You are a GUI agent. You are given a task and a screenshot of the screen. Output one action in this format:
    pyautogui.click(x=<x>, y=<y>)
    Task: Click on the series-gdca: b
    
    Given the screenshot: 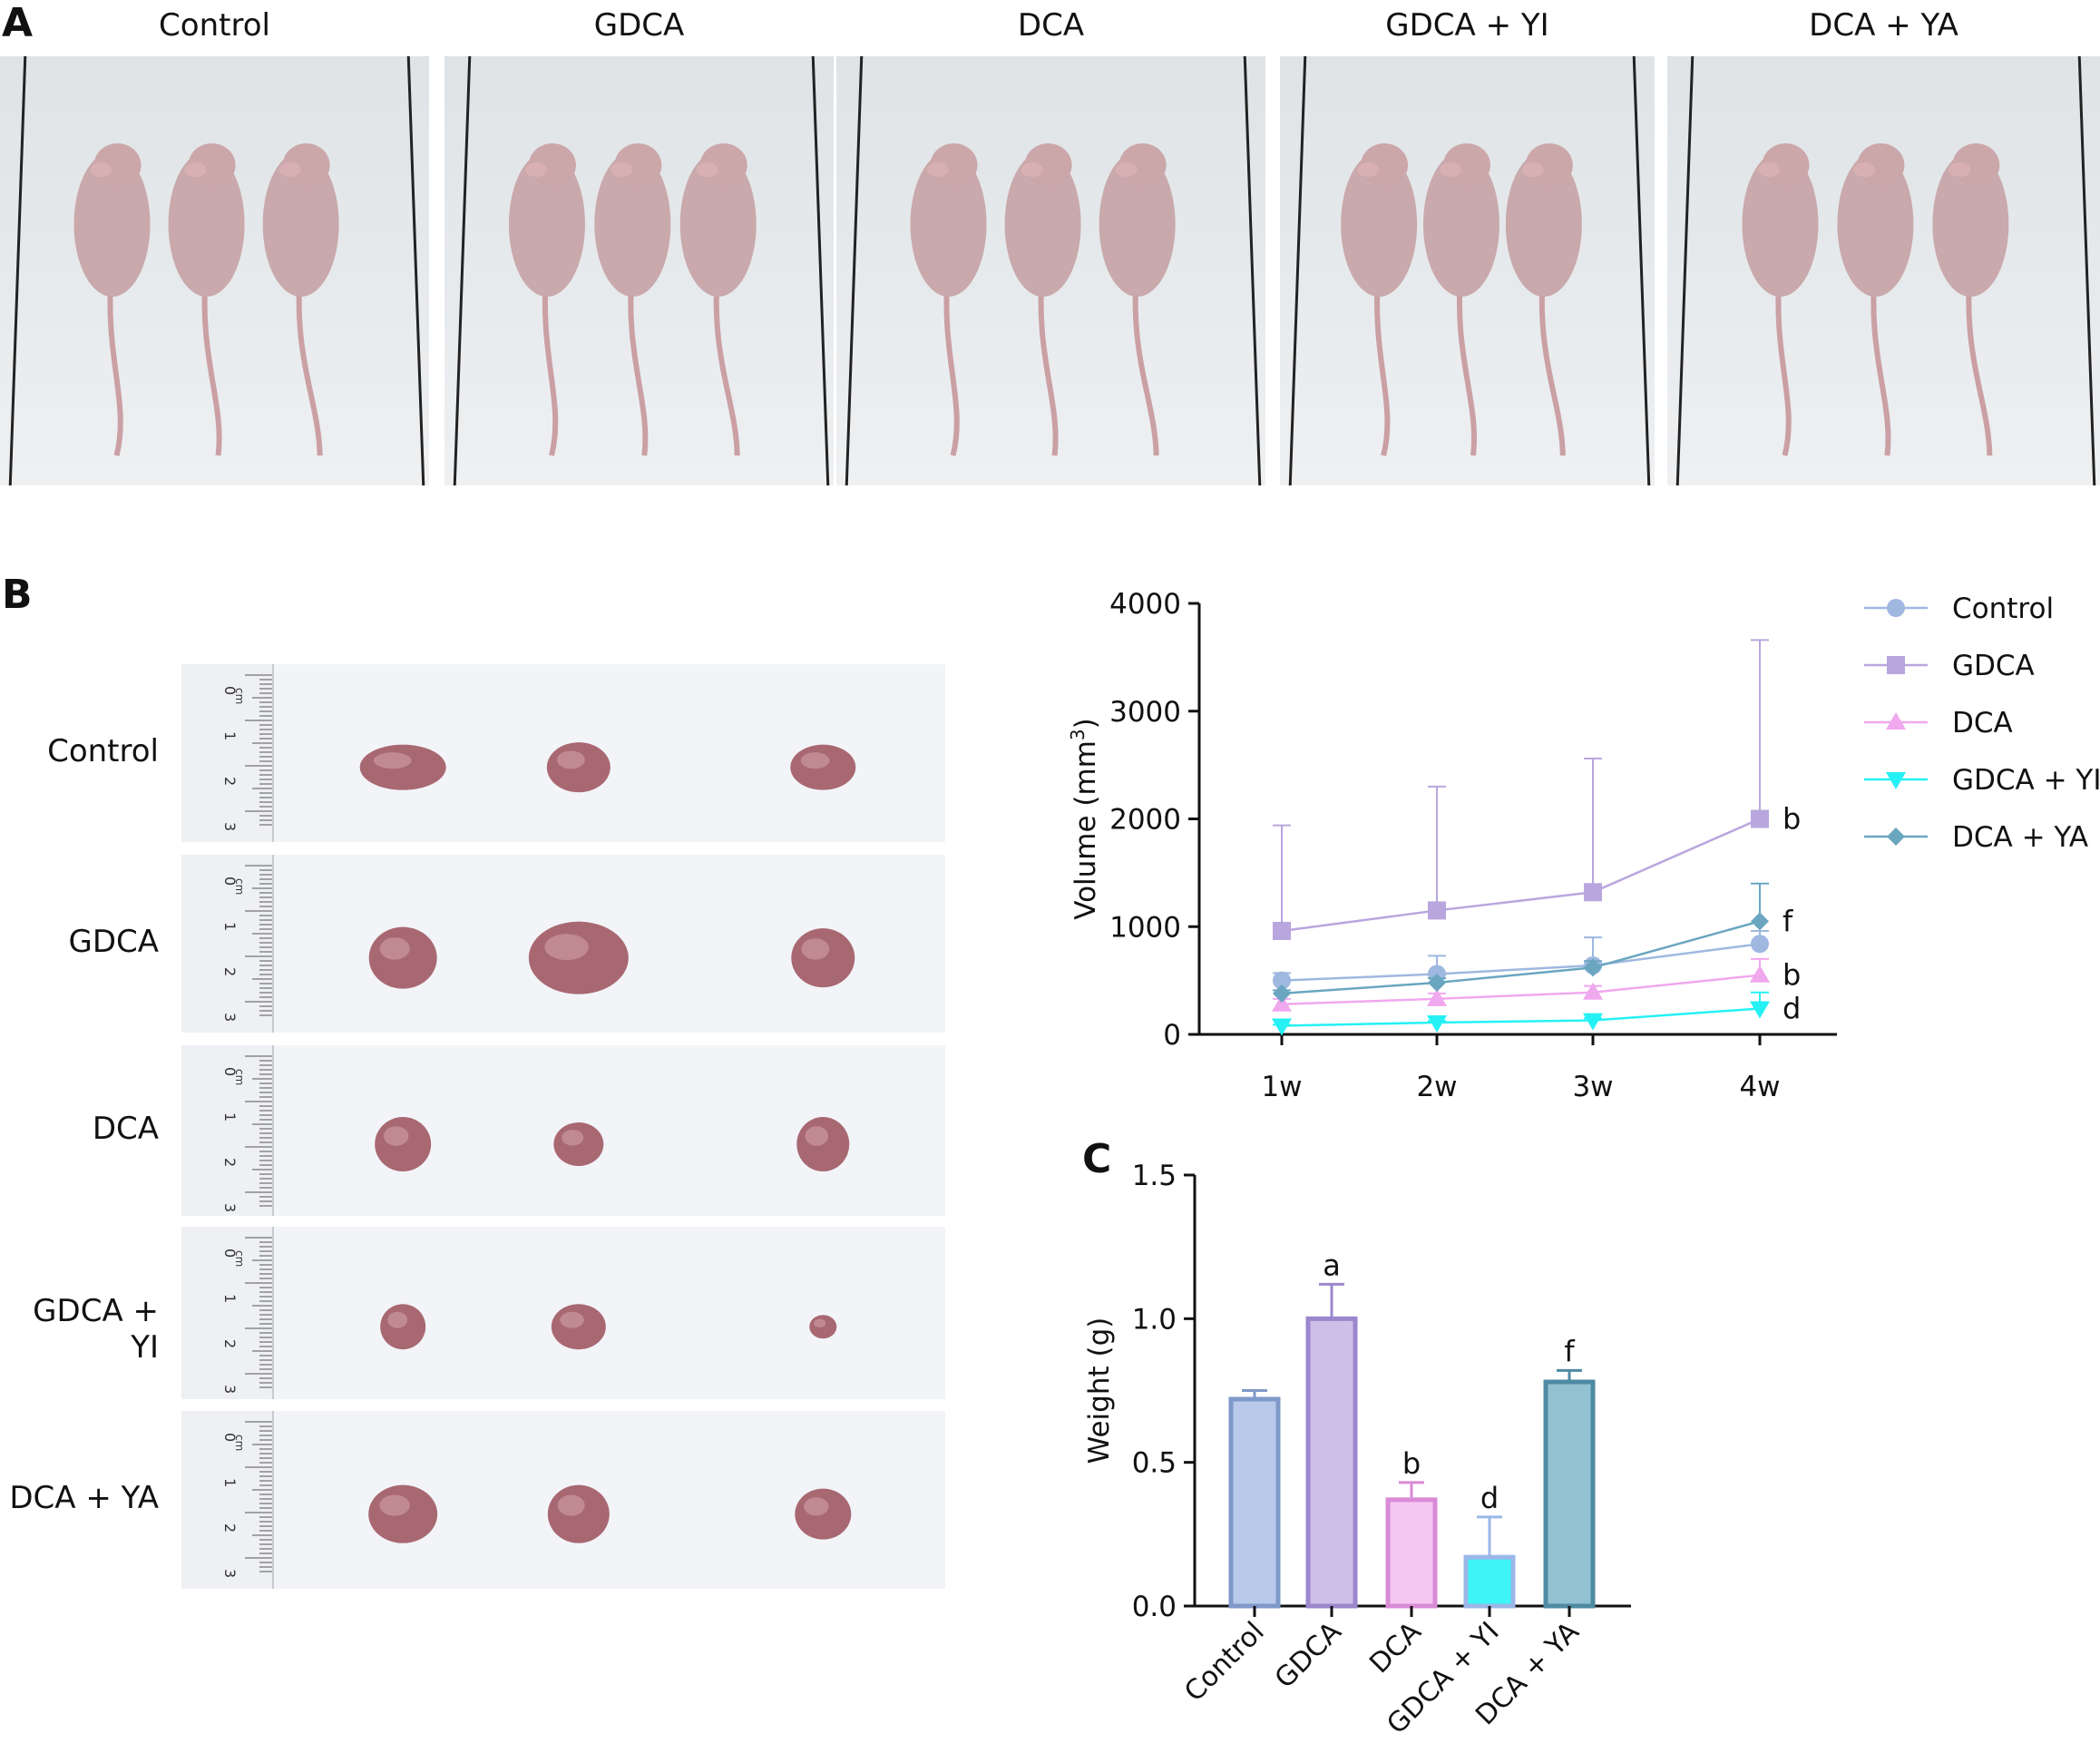 What is the action you would take?
    pyautogui.click(x=1537, y=790)
    